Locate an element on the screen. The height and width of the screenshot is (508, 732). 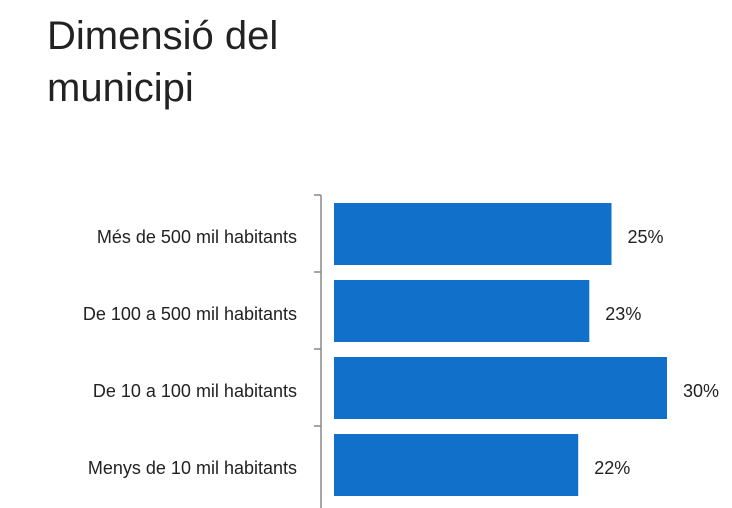
category-label: De 100 a 500 mil habitants is located at coordinates (190, 314).